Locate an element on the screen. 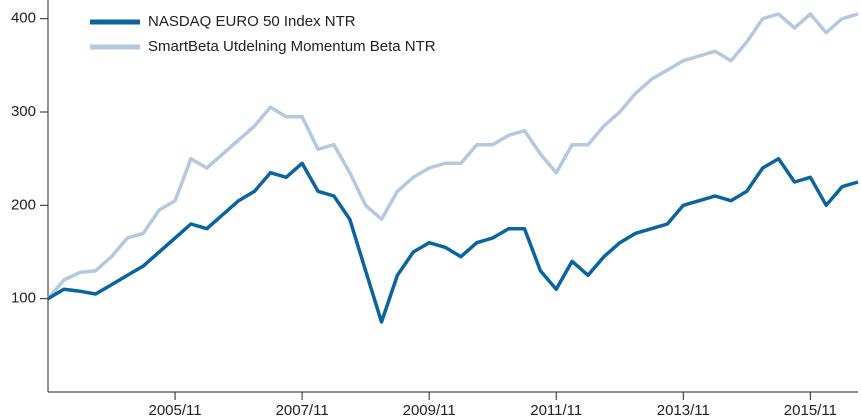 This screenshot has width=861, height=417. x-tick-label: 2007/11 is located at coordinates (302, 409).